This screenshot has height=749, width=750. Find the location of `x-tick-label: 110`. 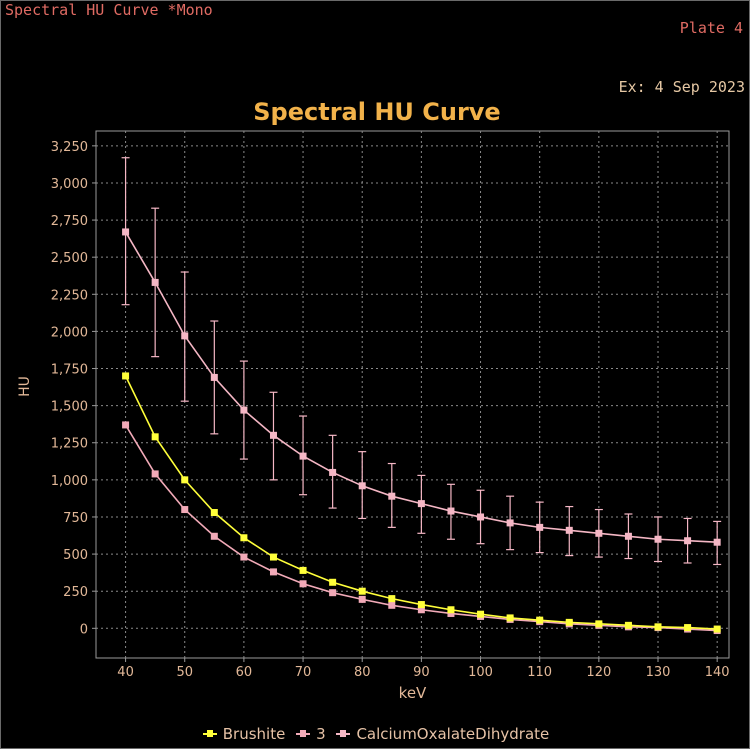

x-tick-label: 110 is located at coordinates (539, 672).